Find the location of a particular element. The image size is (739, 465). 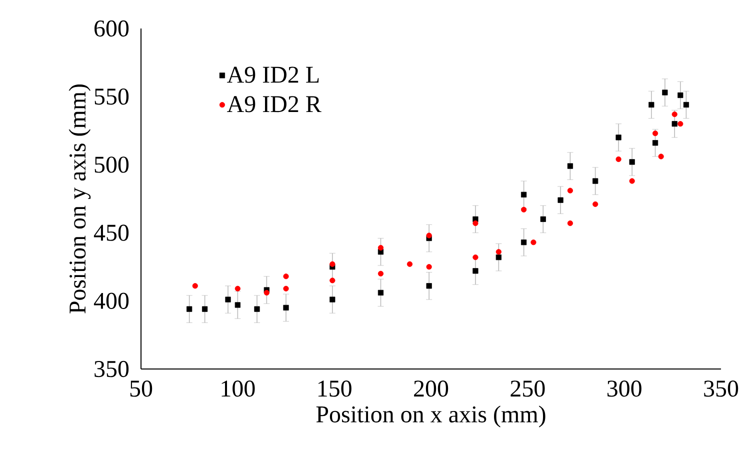

legend-label: A9 ID2 R is located at coordinates (274, 104).